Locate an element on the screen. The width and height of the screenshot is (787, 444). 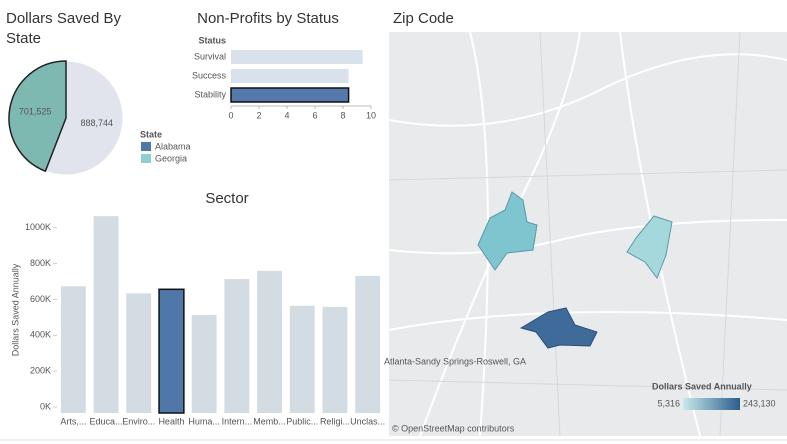
legend-label: Georgia is located at coordinates (171, 158).